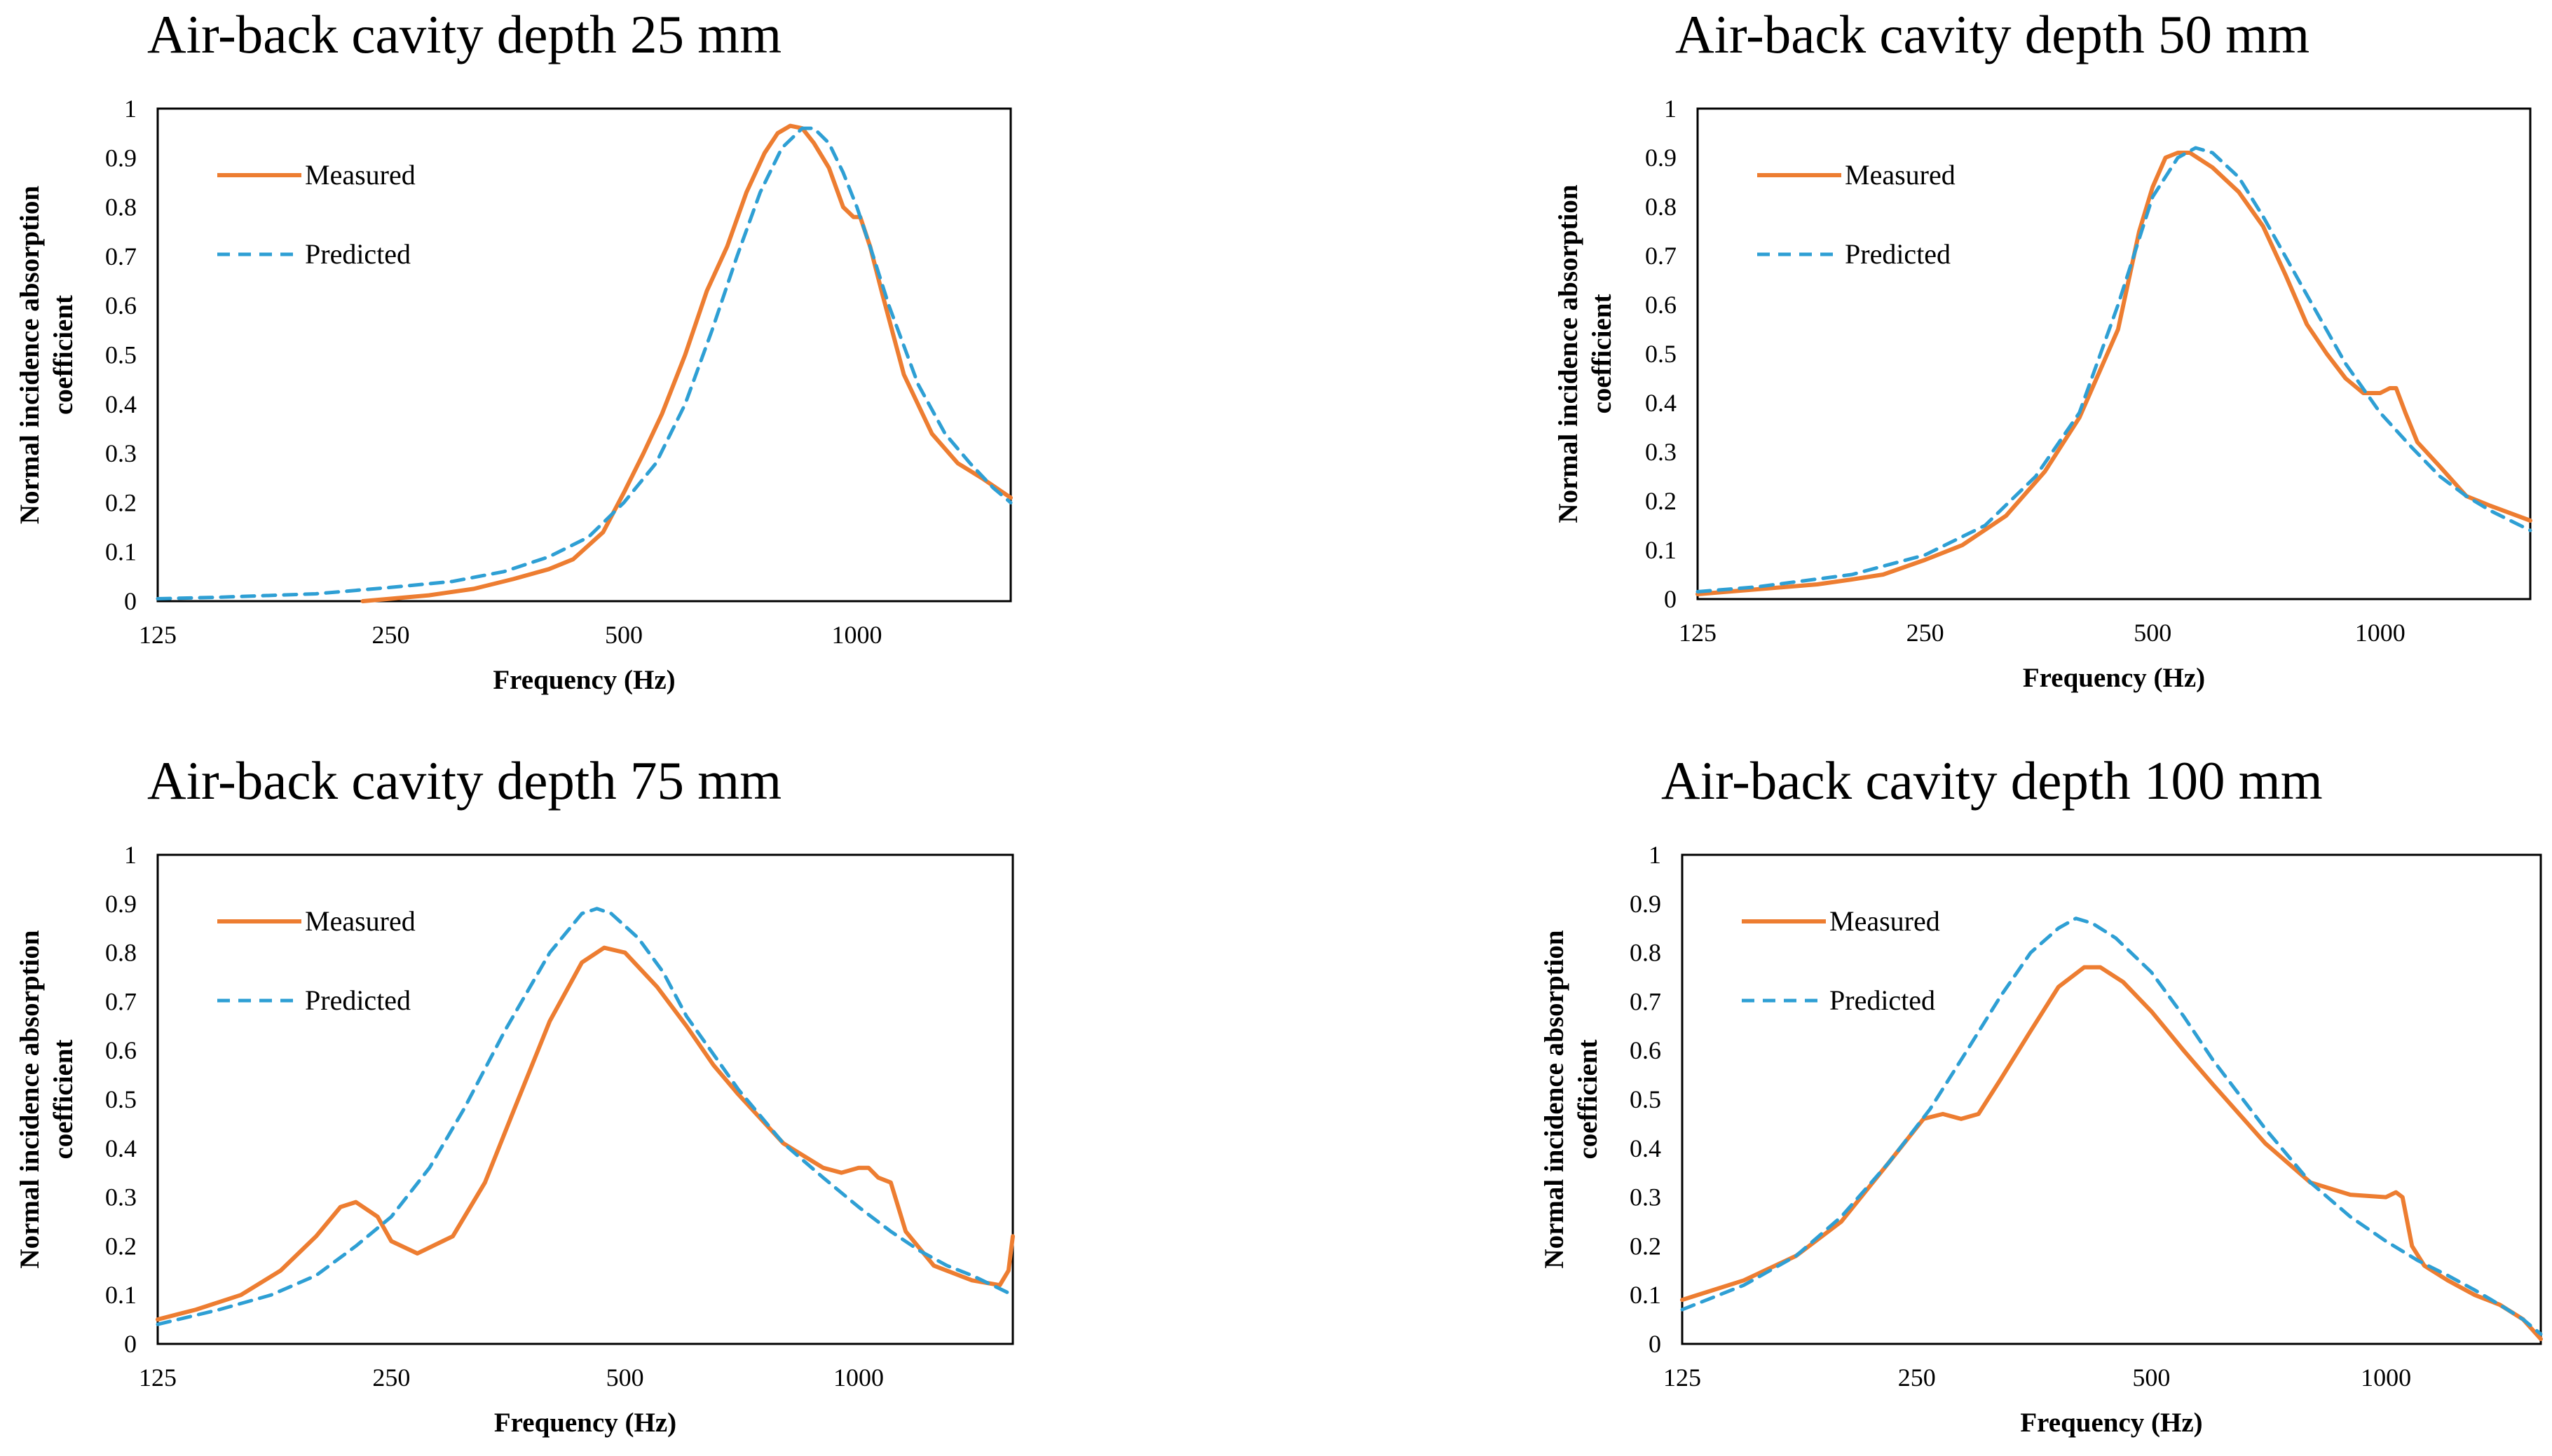  Describe the element at coordinates (1992, 781) in the screenshot. I see `chart-title: Air-back cavity depth 100 mm` at that location.